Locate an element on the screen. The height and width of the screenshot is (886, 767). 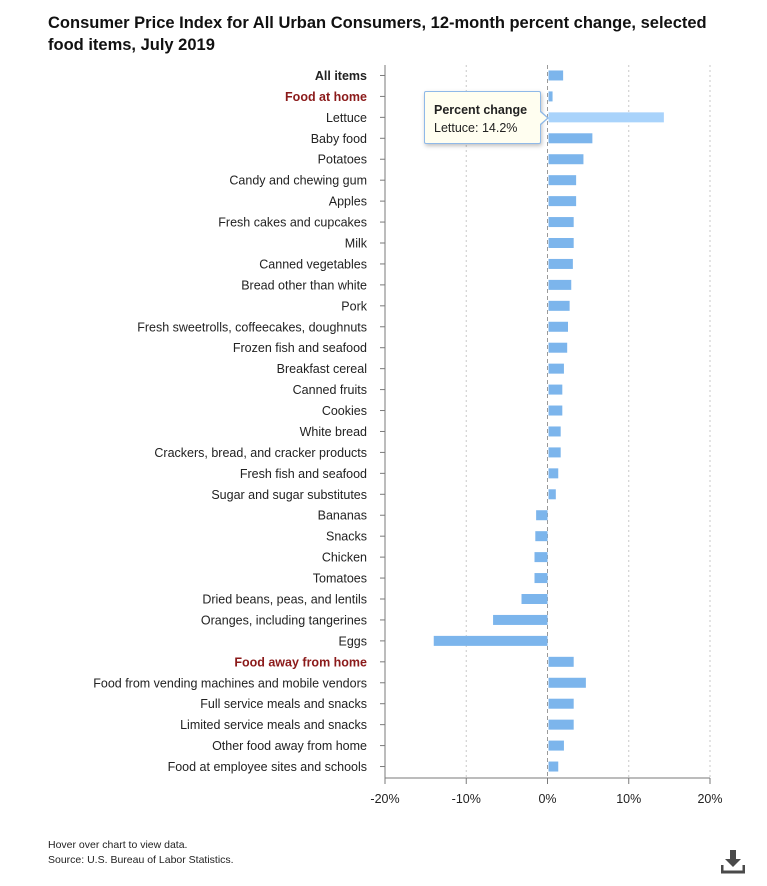
category-label: Eggs is located at coordinates (353, 641).